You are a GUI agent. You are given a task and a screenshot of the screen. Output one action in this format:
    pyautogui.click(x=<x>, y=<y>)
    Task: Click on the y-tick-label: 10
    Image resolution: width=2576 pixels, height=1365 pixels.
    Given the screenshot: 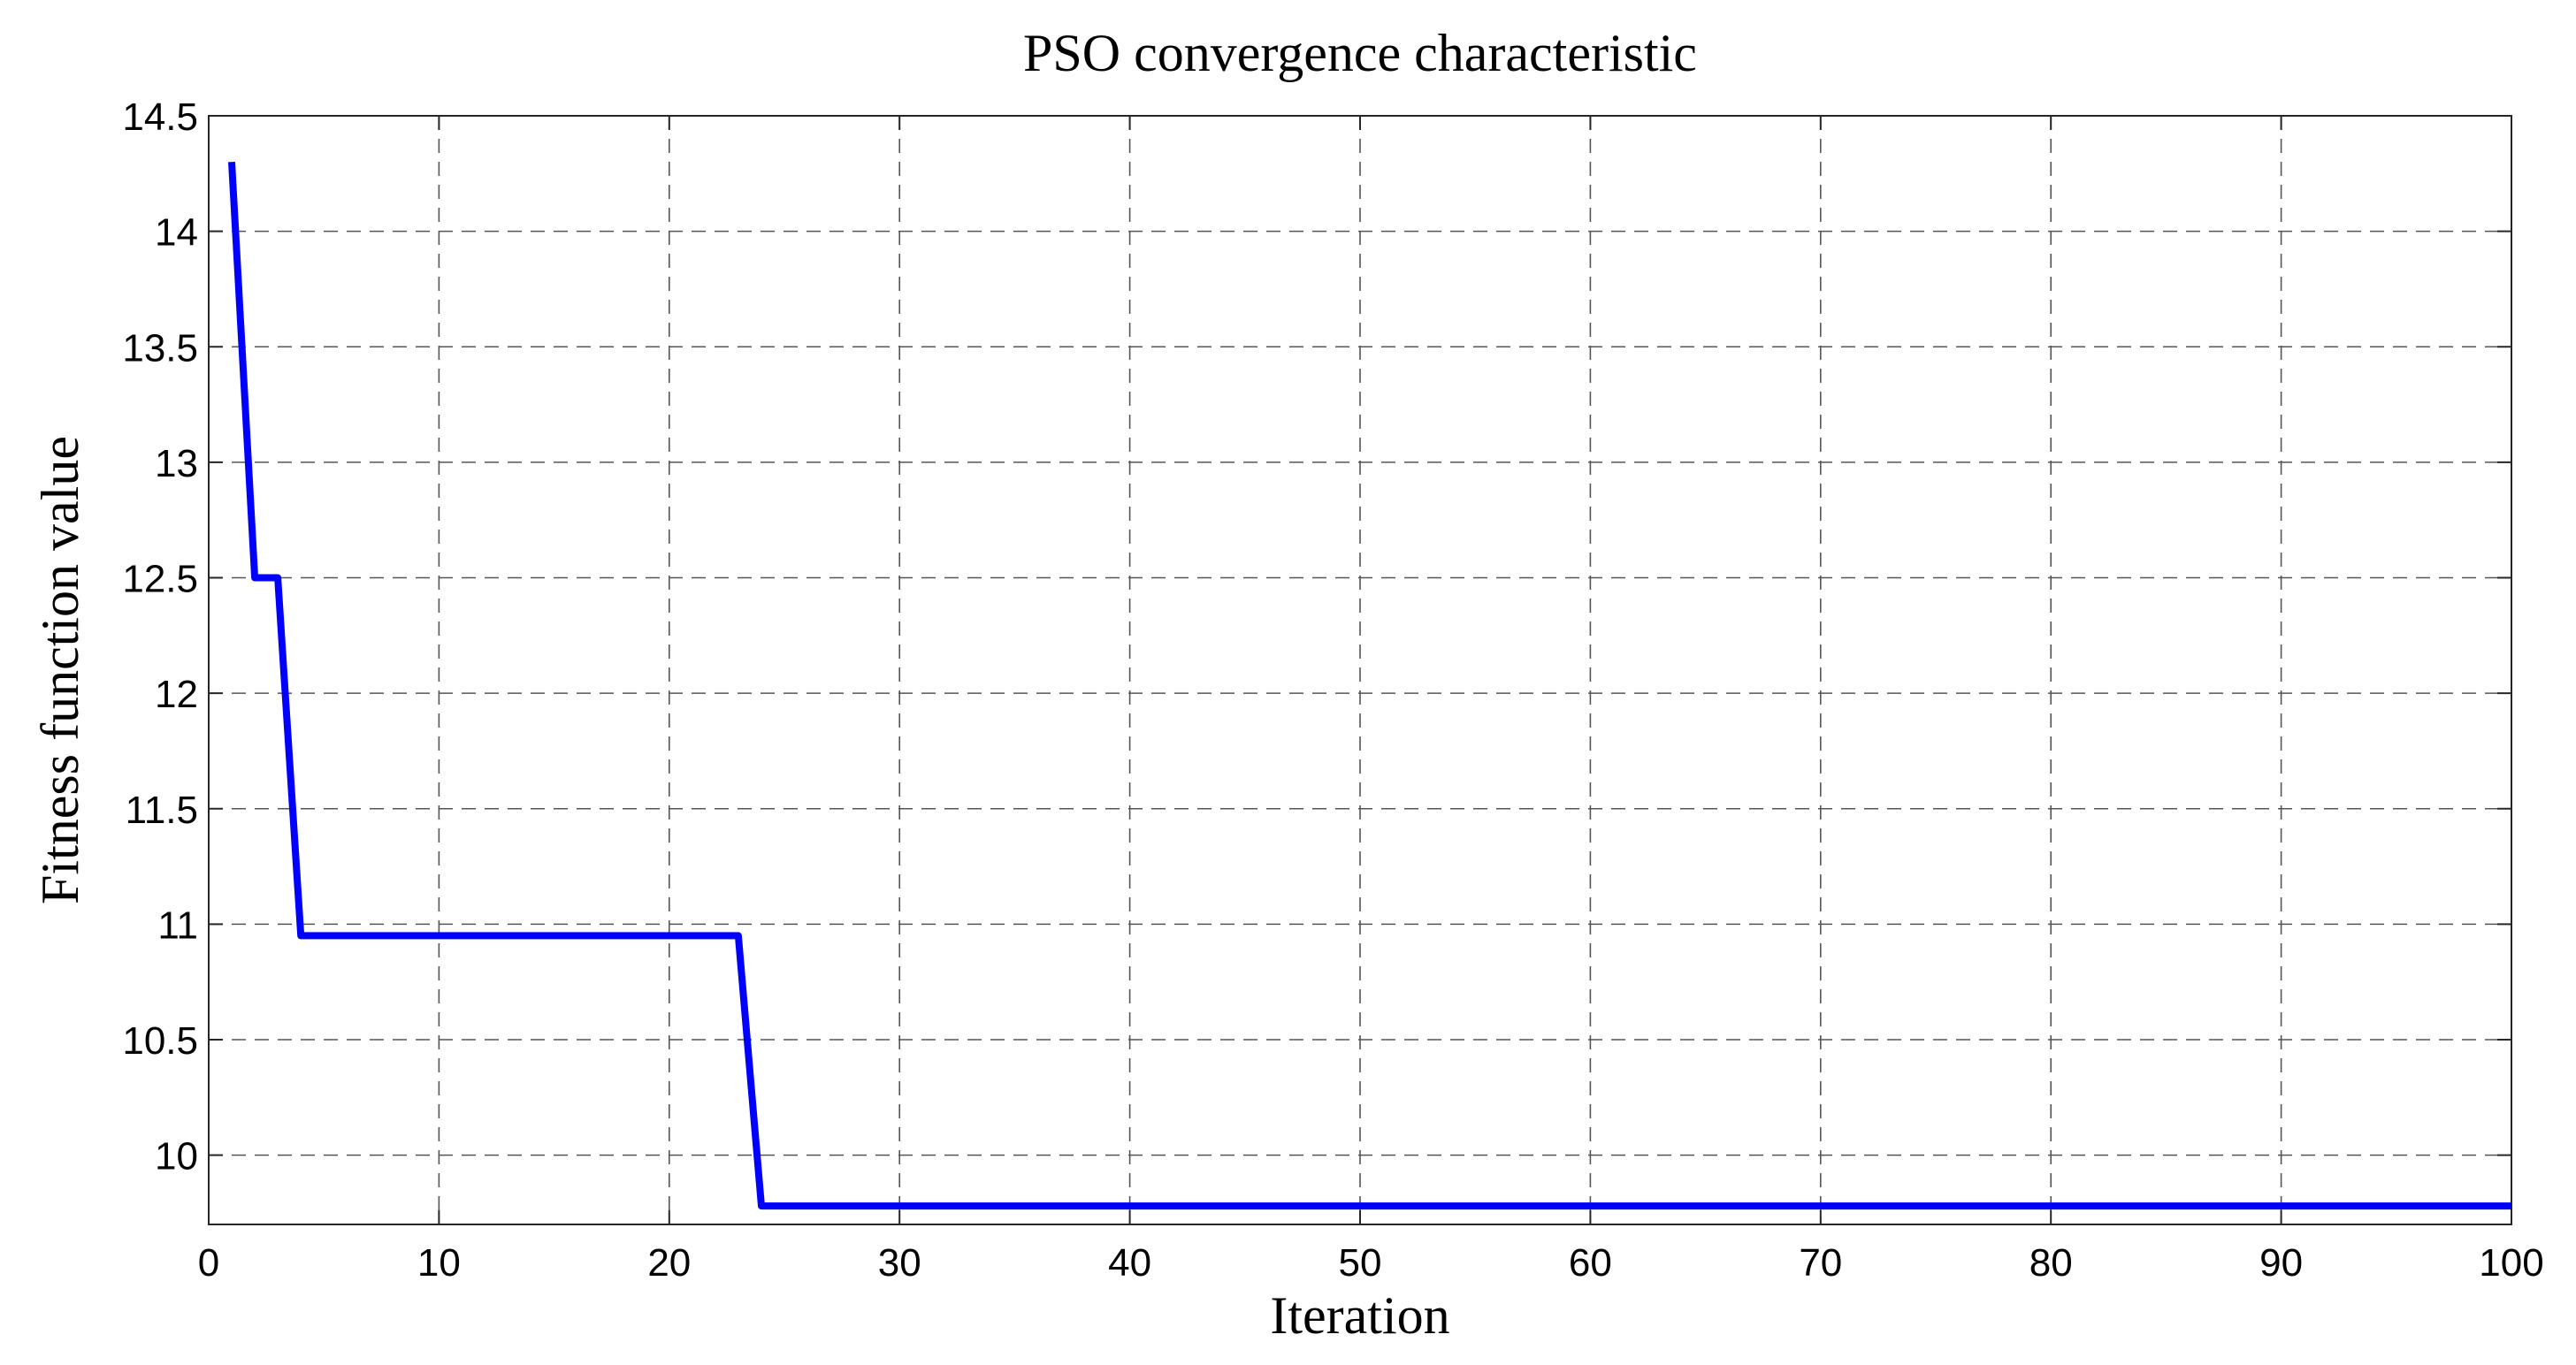 What is the action you would take?
    pyautogui.click(x=177, y=1156)
    